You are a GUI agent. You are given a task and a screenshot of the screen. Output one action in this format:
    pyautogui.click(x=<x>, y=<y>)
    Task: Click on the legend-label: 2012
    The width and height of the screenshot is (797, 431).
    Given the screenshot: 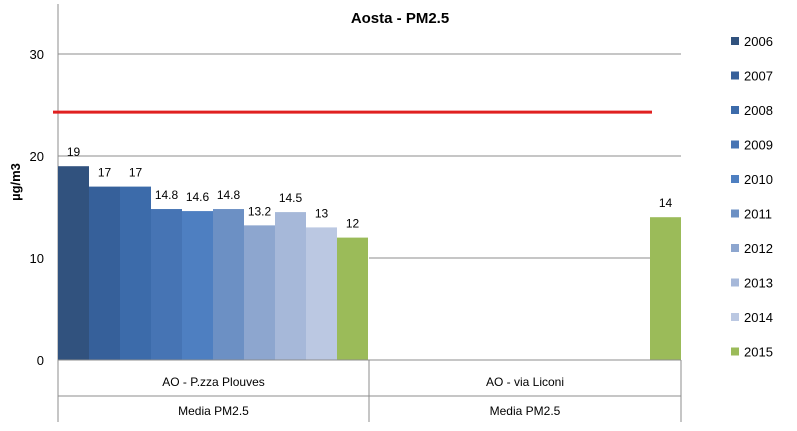 What is the action you would take?
    pyautogui.click(x=758, y=248)
    